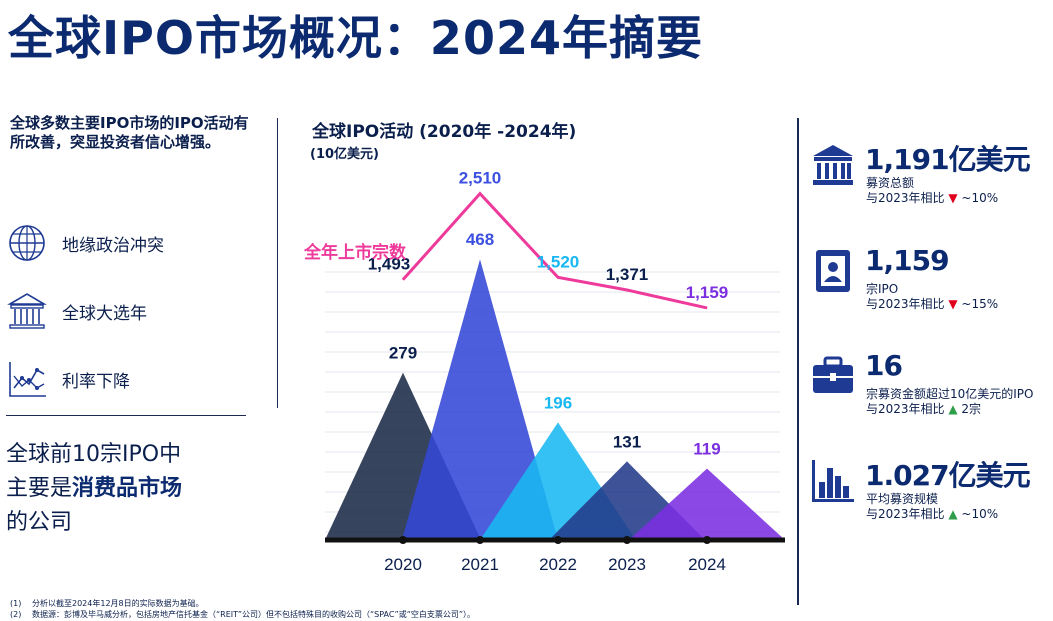  What do you see at coordinates (931, 280) in the screenshot?
I see `kpi-ipo-count: 1,159 宗IPO 与2023年相比 ▼ ~15%` at bounding box center [931, 280].